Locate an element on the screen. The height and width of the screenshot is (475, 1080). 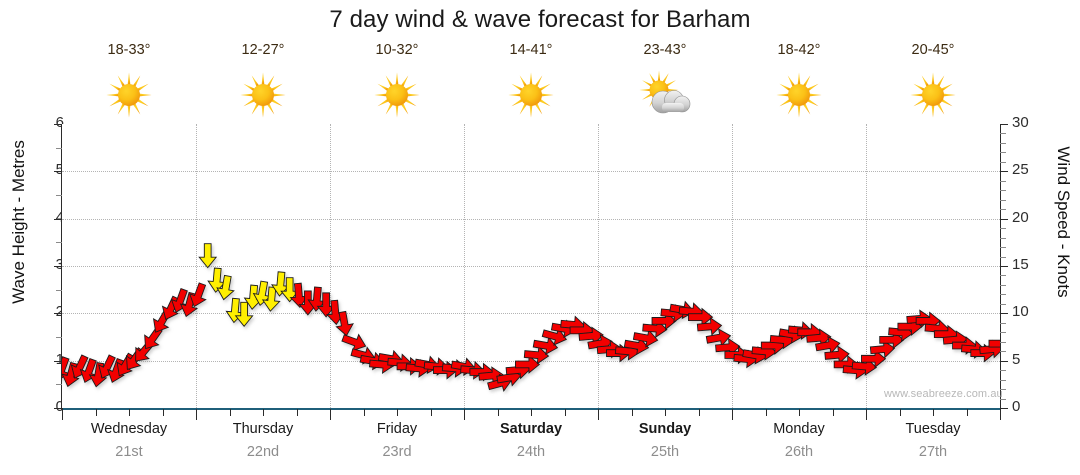
temperature-range-tuesday: 20-45° is located at coordinates (933, 50).